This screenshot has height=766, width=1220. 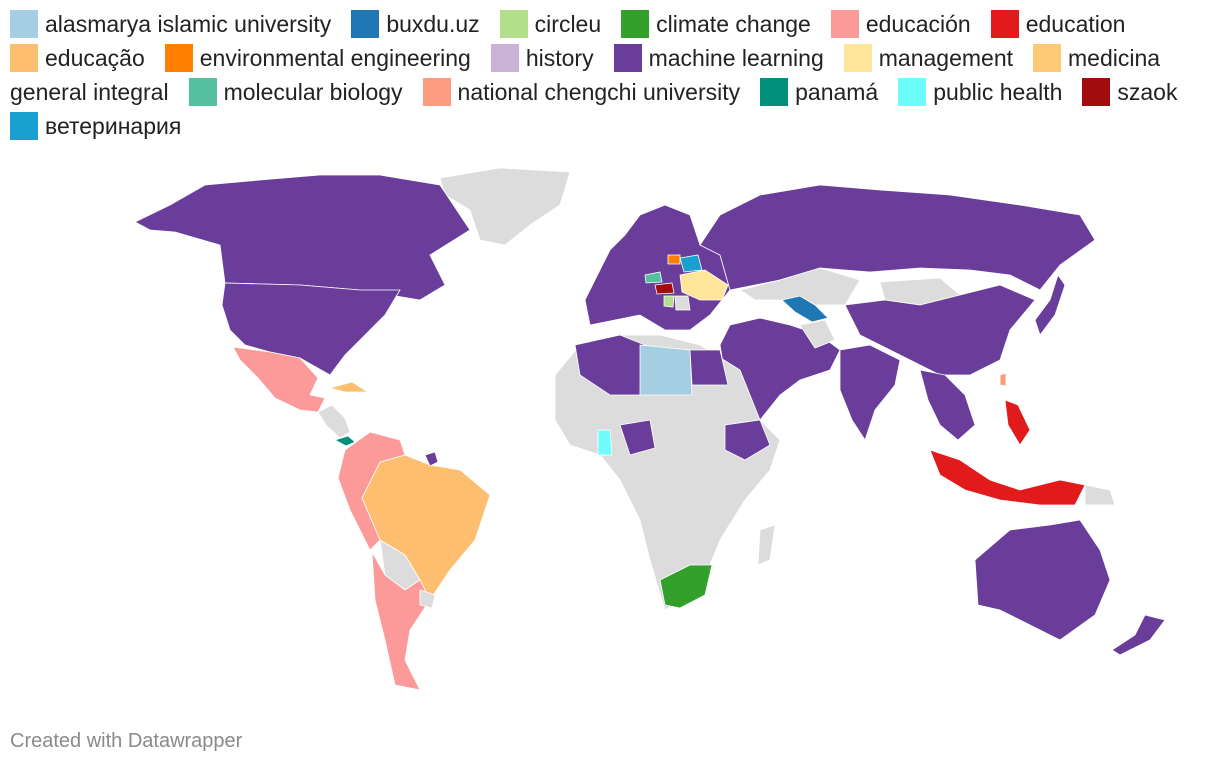 What do you see at coordinates (188, 24) in the screenshot?
I see `legend-label: alasmarya islamic university` at bounding box center [188, 24].